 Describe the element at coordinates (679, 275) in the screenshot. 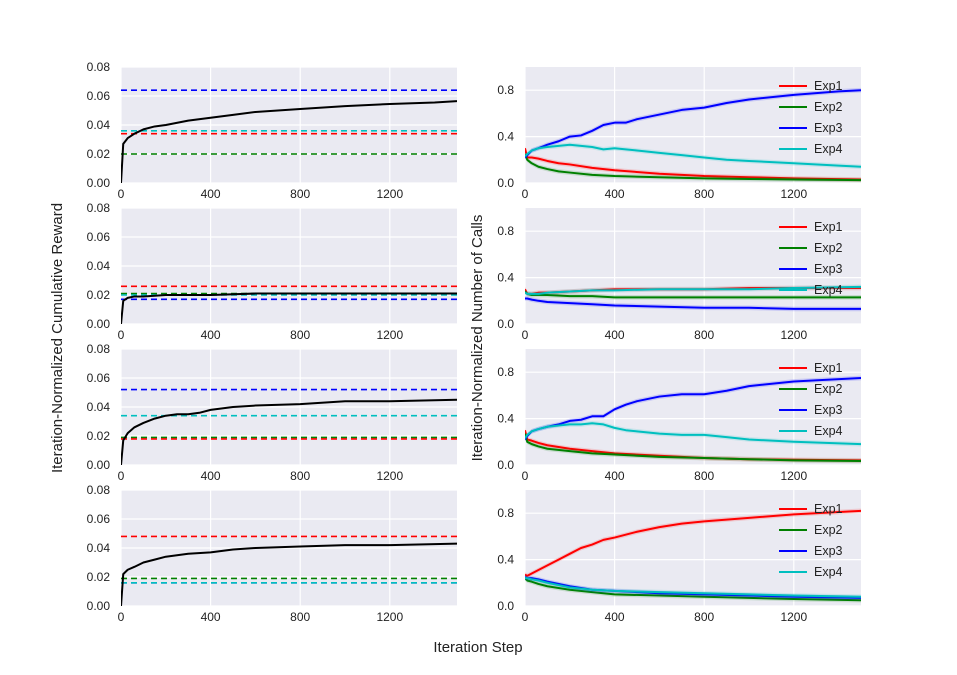

I see `chart-panel-right-2: 0 400 800 1200 0.0 0.4 0.8 Exp1 Exp2 Exp3 Exp4` at that location.